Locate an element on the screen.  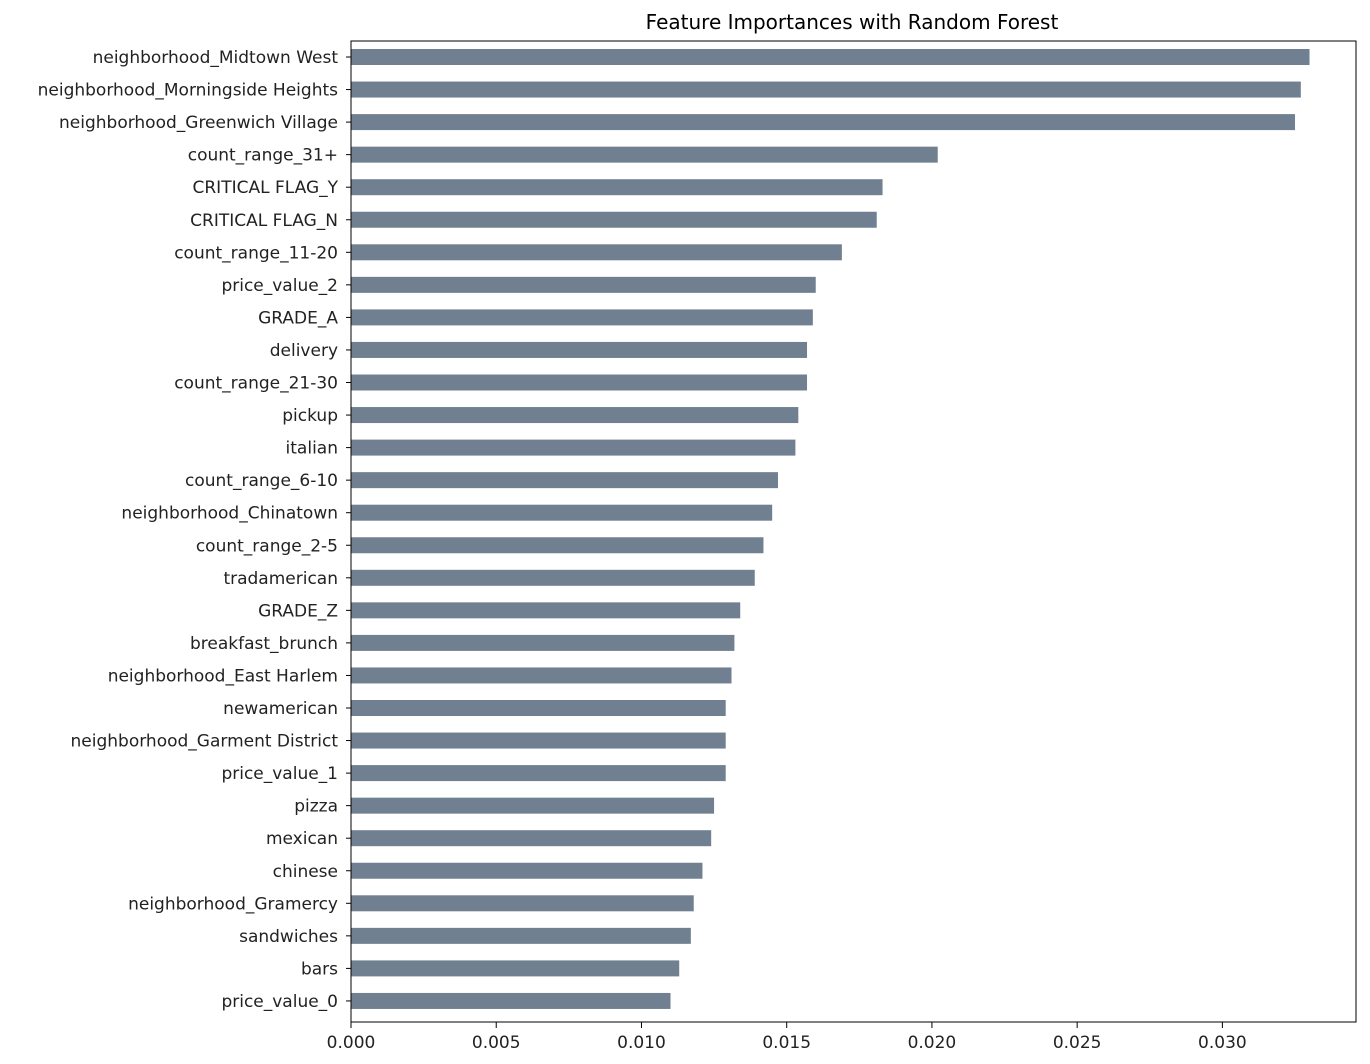
y-tick-label: bars is located at coordinates (319, 969).